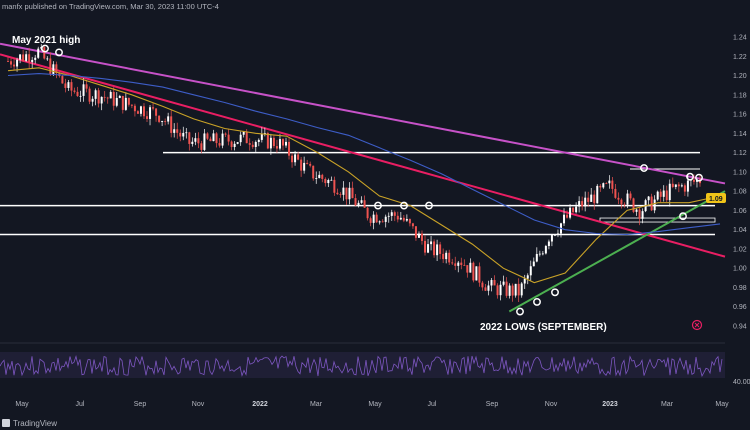  Describe the element at coordinates (716, 198) in the screenshot. I see `current-price-badge: 1.09` at that location.